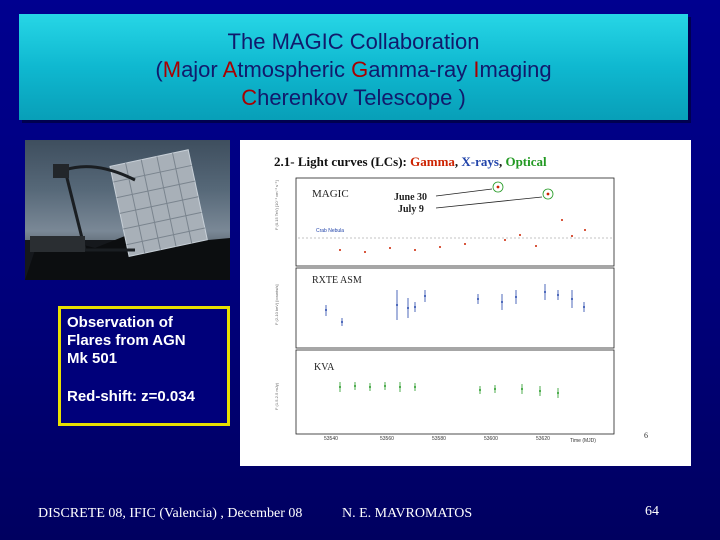  What do you see at coordinates (276, 396) in the screenshot?
I see `svg-text: F (1.5-2.5 mJy)` at bounding box center [276, 396].